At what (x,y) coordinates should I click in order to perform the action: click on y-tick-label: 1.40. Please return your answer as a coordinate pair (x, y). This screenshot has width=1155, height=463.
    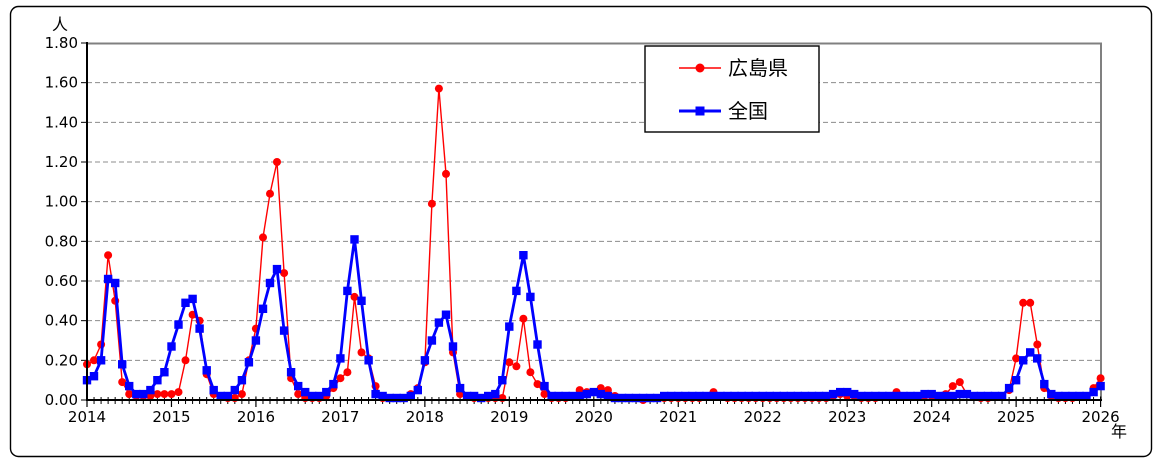
    Looking at the image, I should click on (61, 122).